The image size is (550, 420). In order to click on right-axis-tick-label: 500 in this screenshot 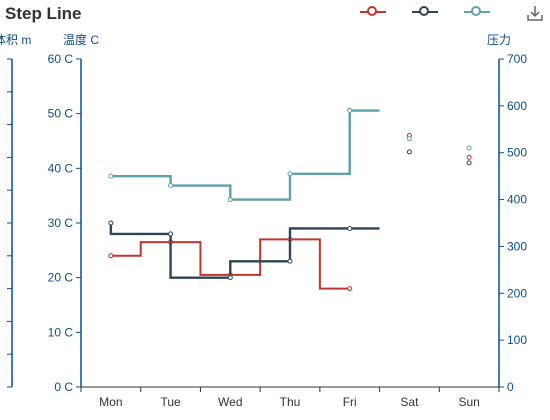, I will do `click(517, 153)`.